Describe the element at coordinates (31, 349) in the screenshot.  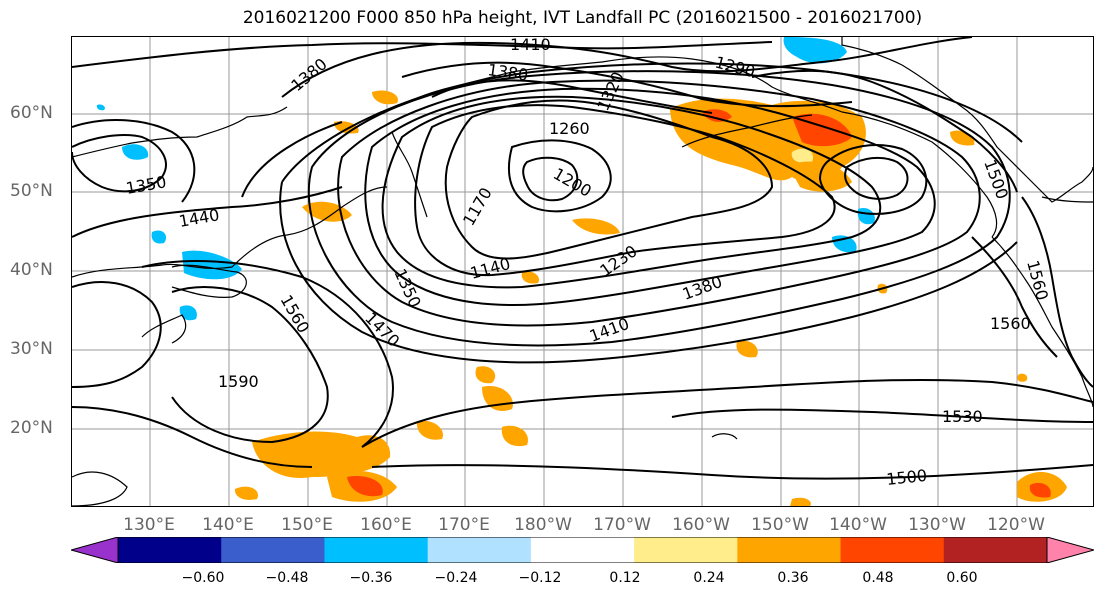
I see `lat-label-30n: 30°N` at that location.